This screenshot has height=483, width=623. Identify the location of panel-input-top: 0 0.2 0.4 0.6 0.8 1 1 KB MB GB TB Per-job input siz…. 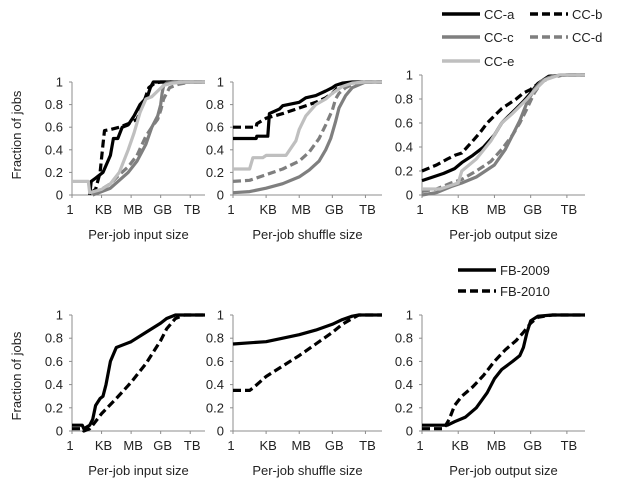
(125, 158).